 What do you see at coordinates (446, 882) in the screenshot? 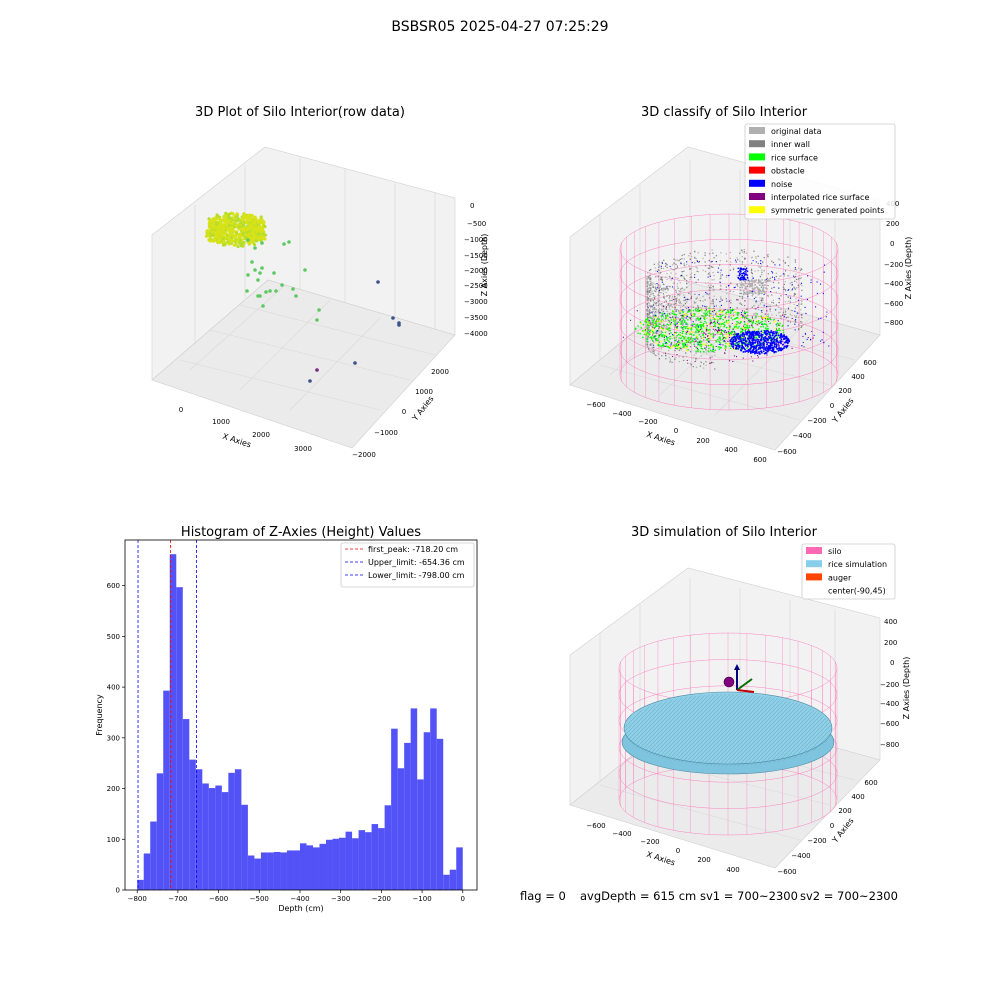
I see `hist-bar` at bounding box center [446, 882].